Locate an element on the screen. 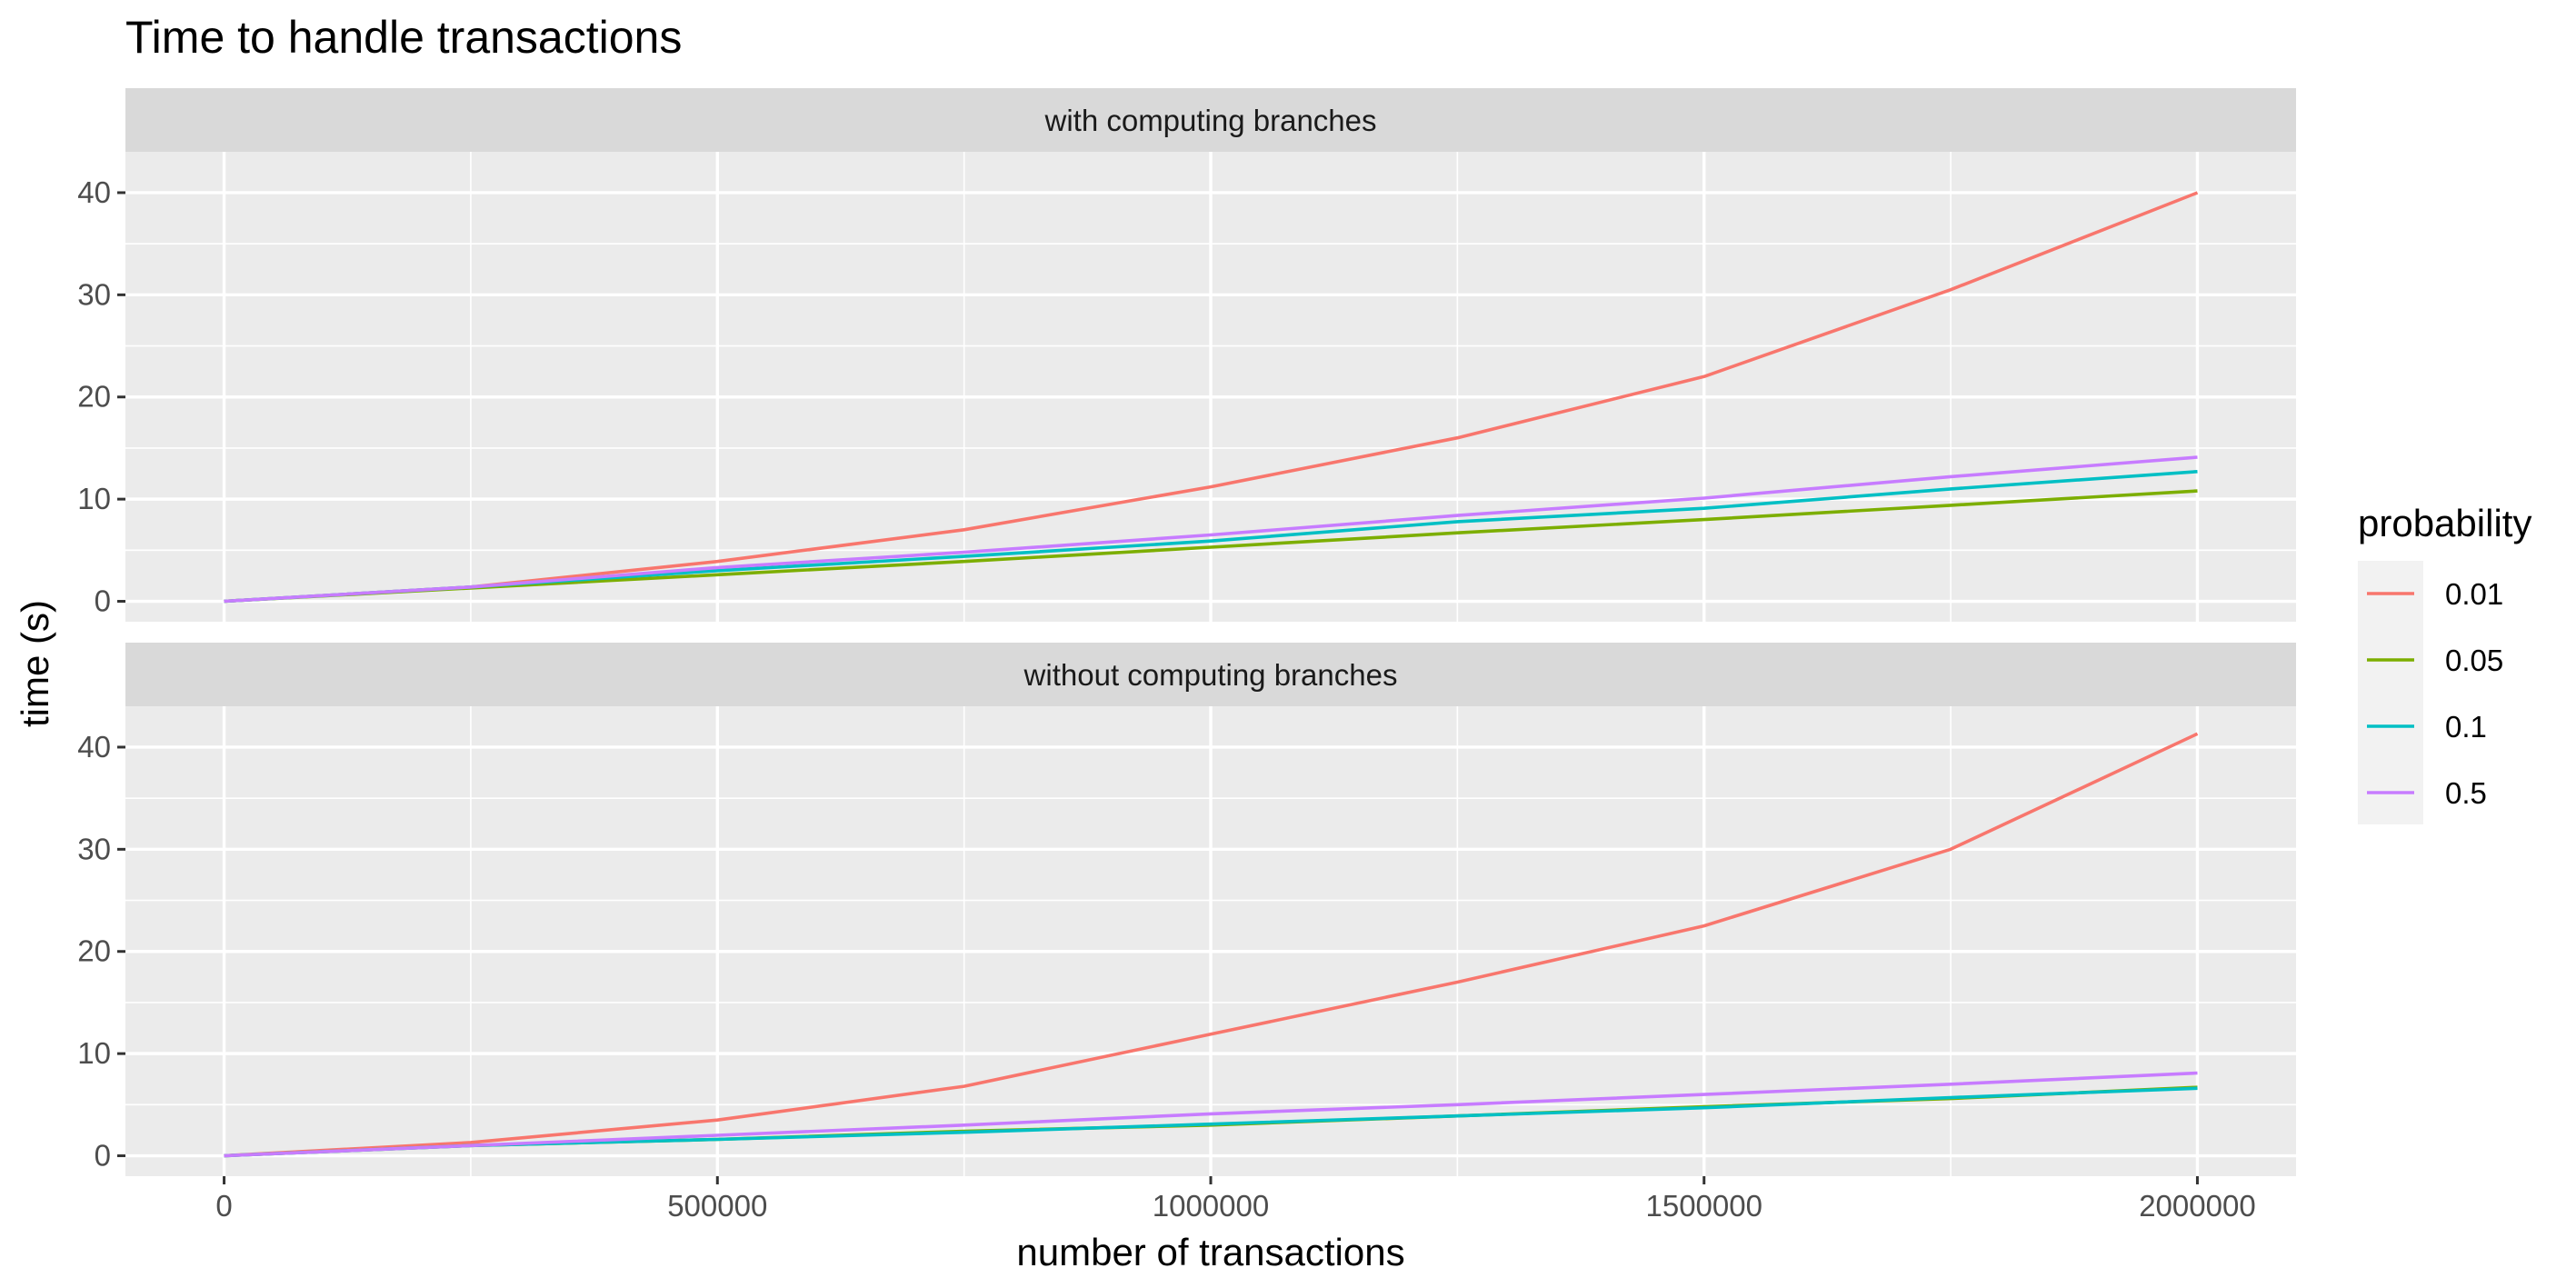 This screenshot has width=2576, height=1288. x-tick-label: 2000000 is located at coordinates (2197, 1206).